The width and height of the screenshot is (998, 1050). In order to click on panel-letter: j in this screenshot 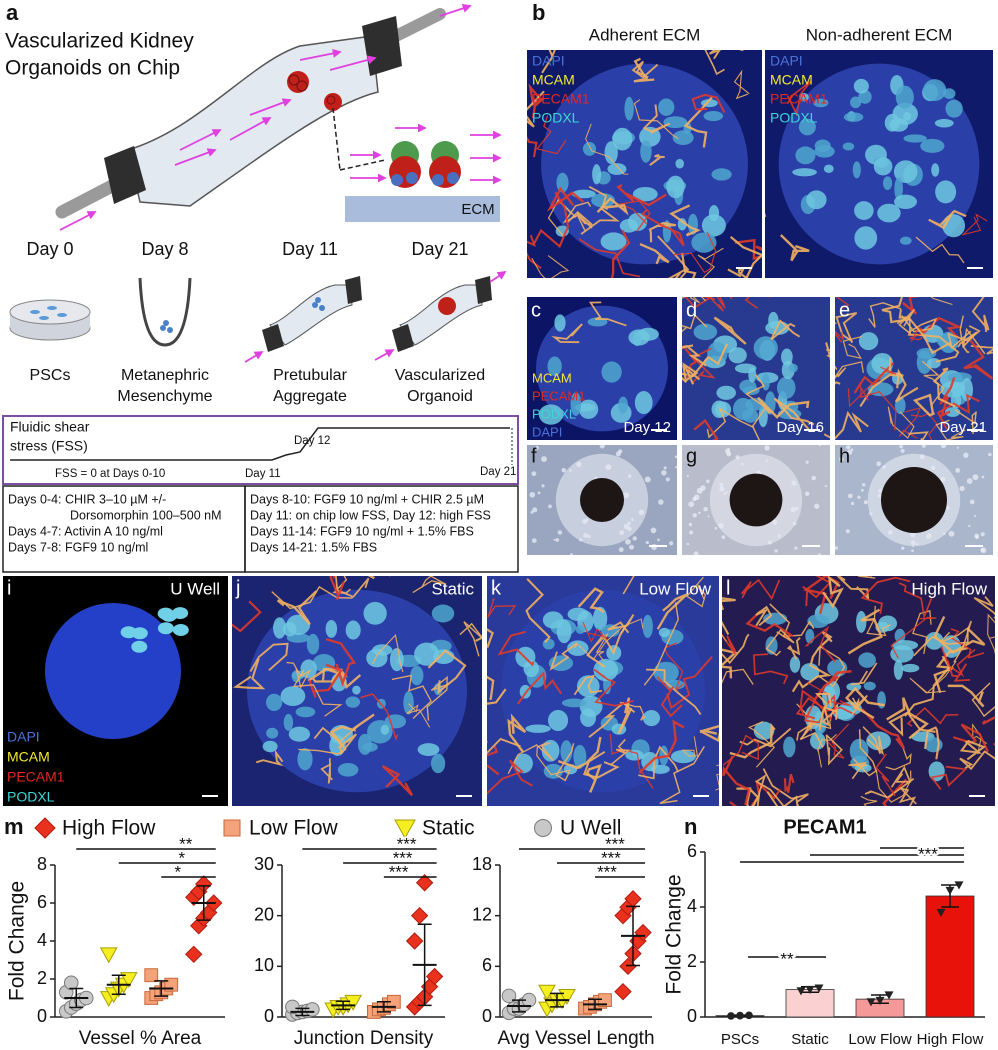, I will do `click(237, 588)`.